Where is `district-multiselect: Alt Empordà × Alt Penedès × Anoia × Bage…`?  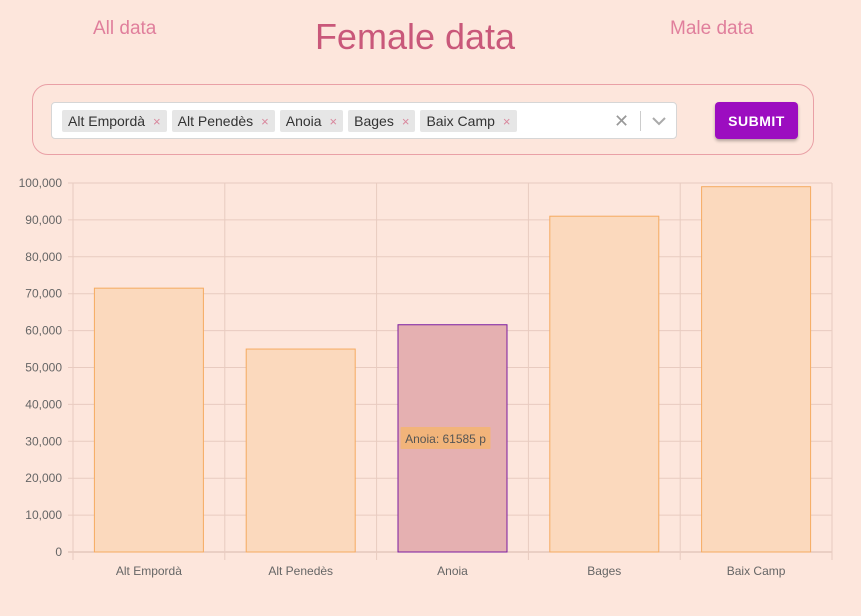 district-multiselect: Alt Empordà × Alt Penedès × Anoia × Bage… is located at coordinates (364, 120).